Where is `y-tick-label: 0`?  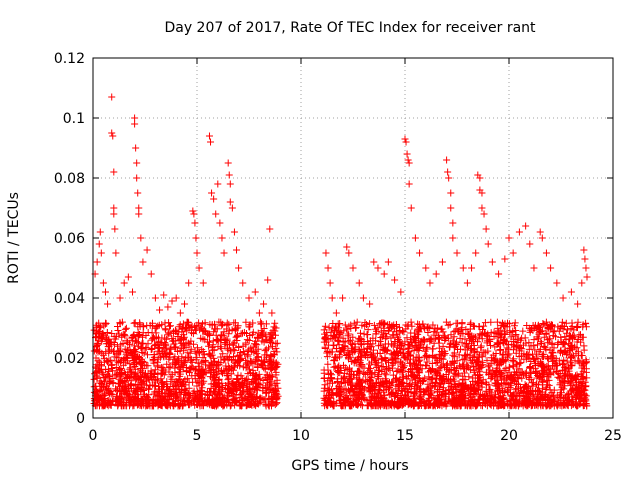 y-tick-label: 0 is located at coordinates (80, 419).